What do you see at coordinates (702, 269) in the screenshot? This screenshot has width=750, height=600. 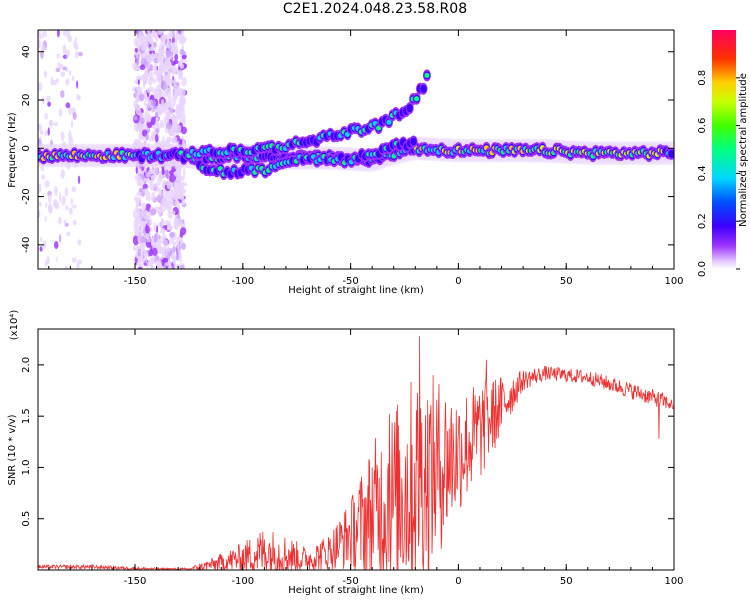 I see `colorbar-tick-label: 0.0` at bounding box center [702, 269].